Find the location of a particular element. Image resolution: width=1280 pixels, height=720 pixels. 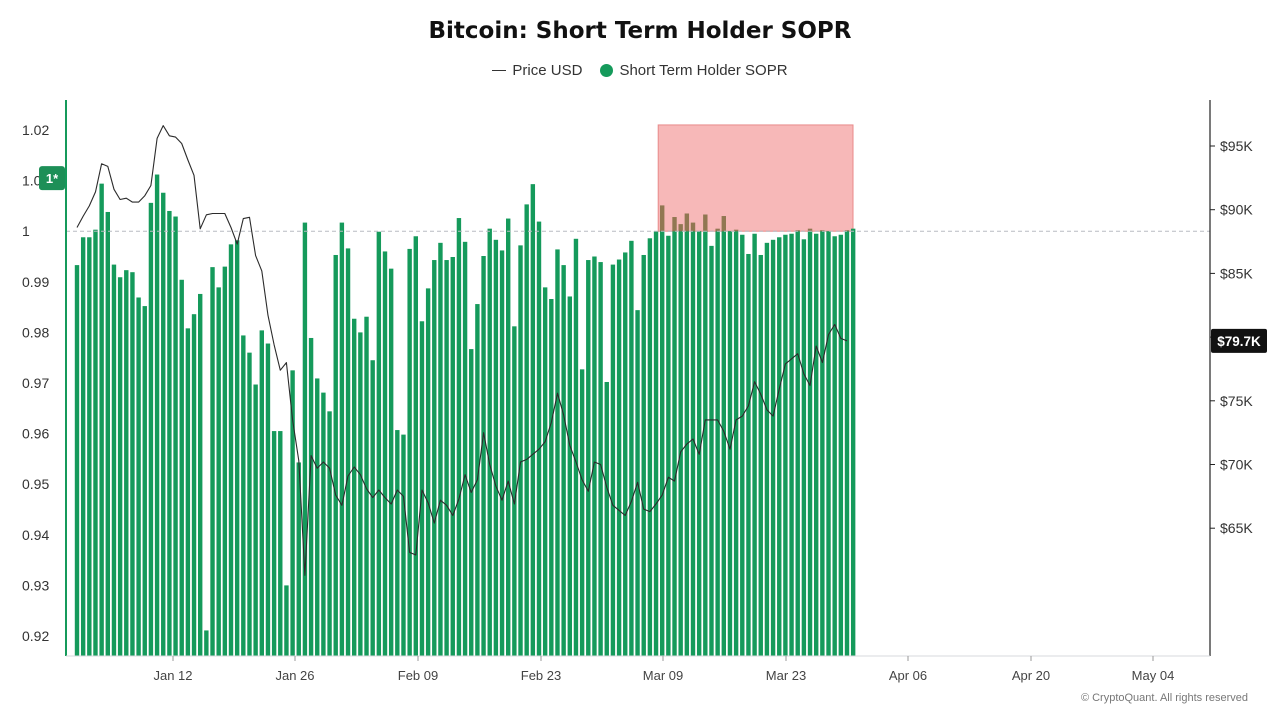

x-tick-label: Mar 09 is located at coordinates (663, 675).